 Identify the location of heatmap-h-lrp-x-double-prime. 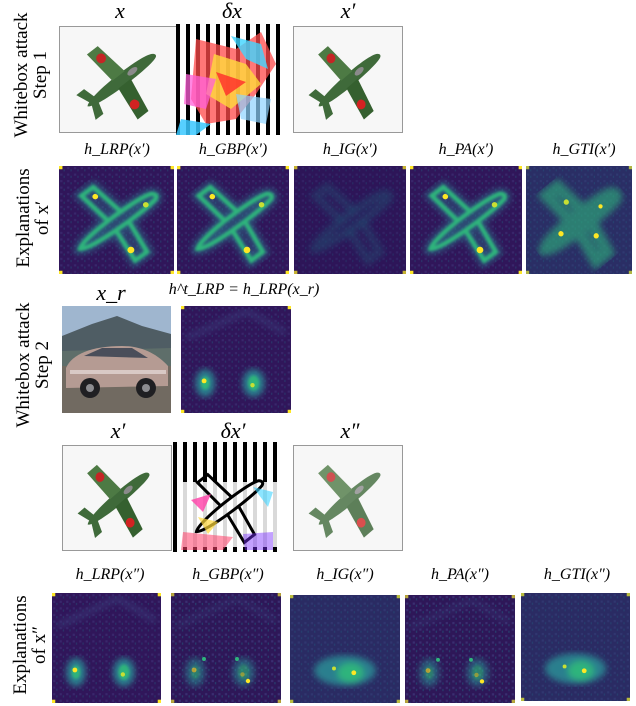
(106, 648).